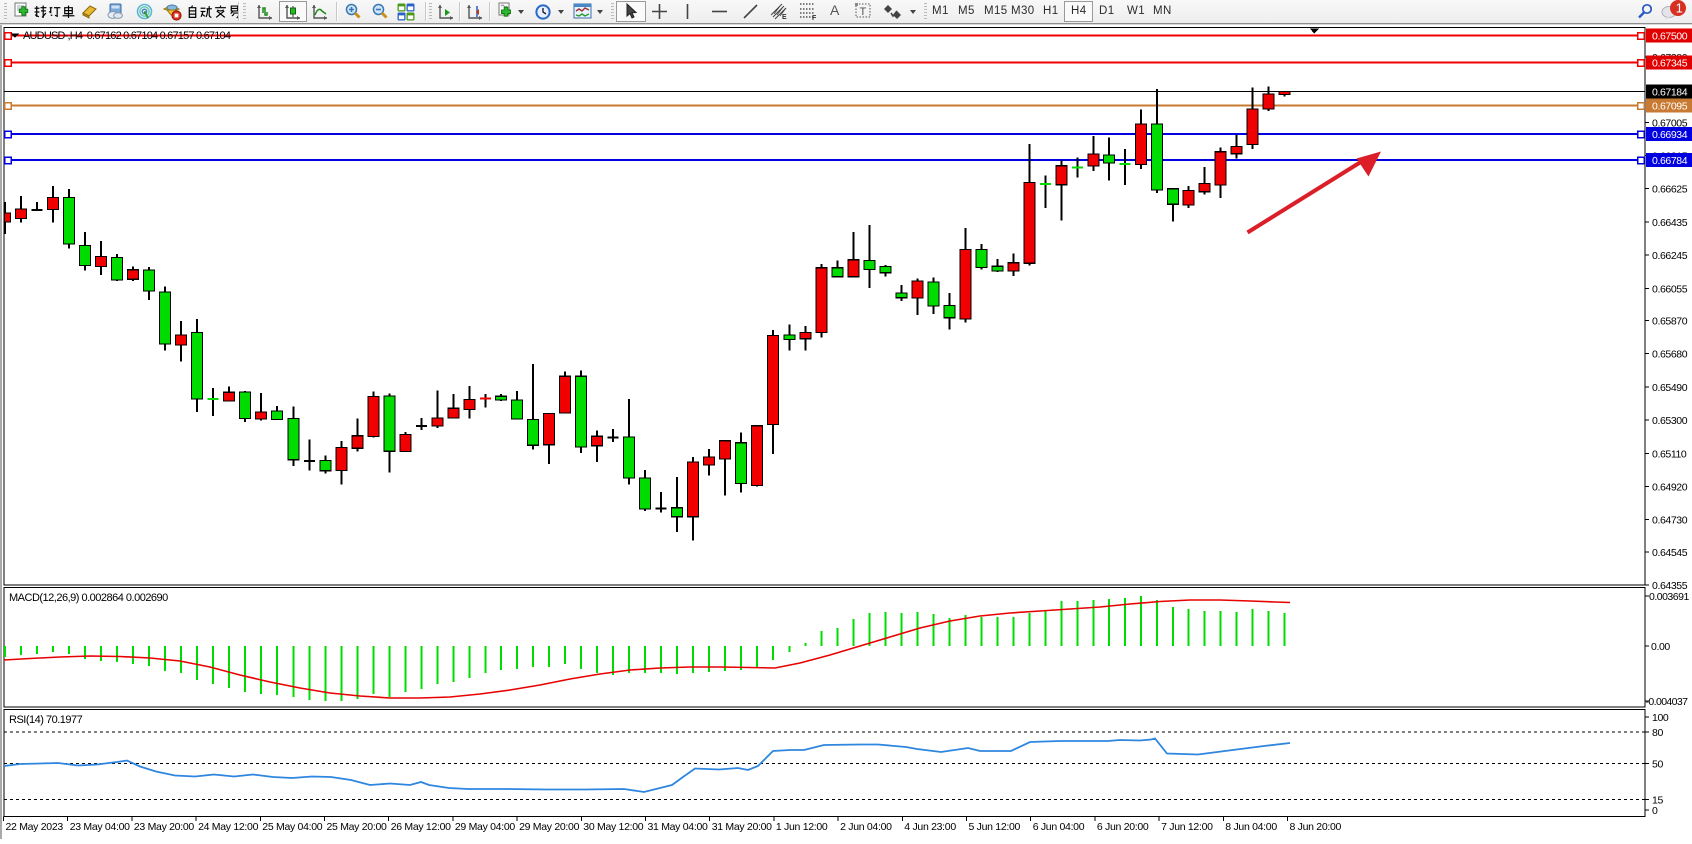 The height and width of the screenshot is (844, 1692). Describe the element at coordinates (814, 18) in the screenshot. I see `svg-text: F` at that location.